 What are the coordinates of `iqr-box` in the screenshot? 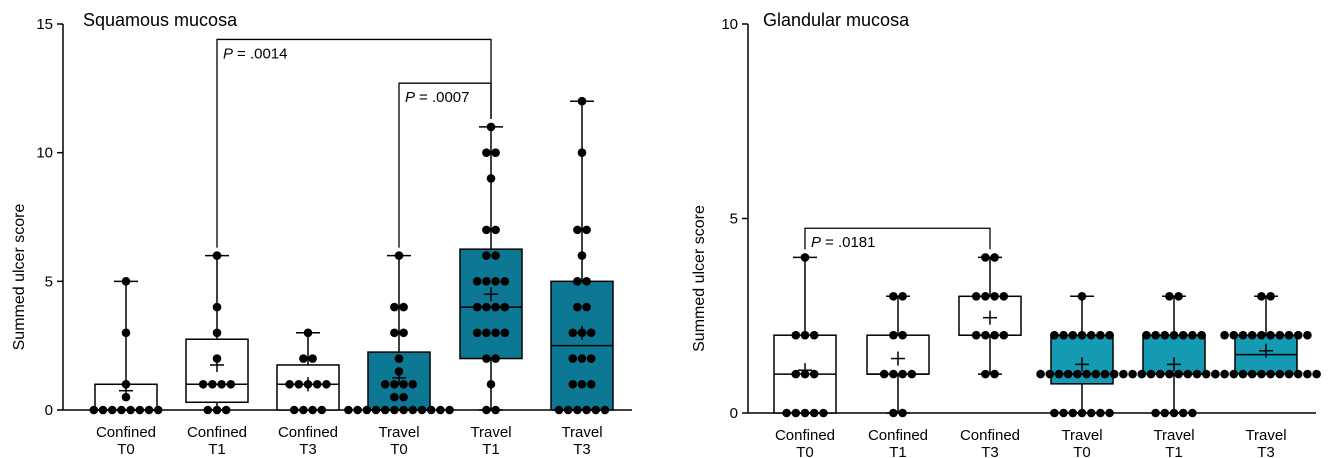 It's located at (491, 304).